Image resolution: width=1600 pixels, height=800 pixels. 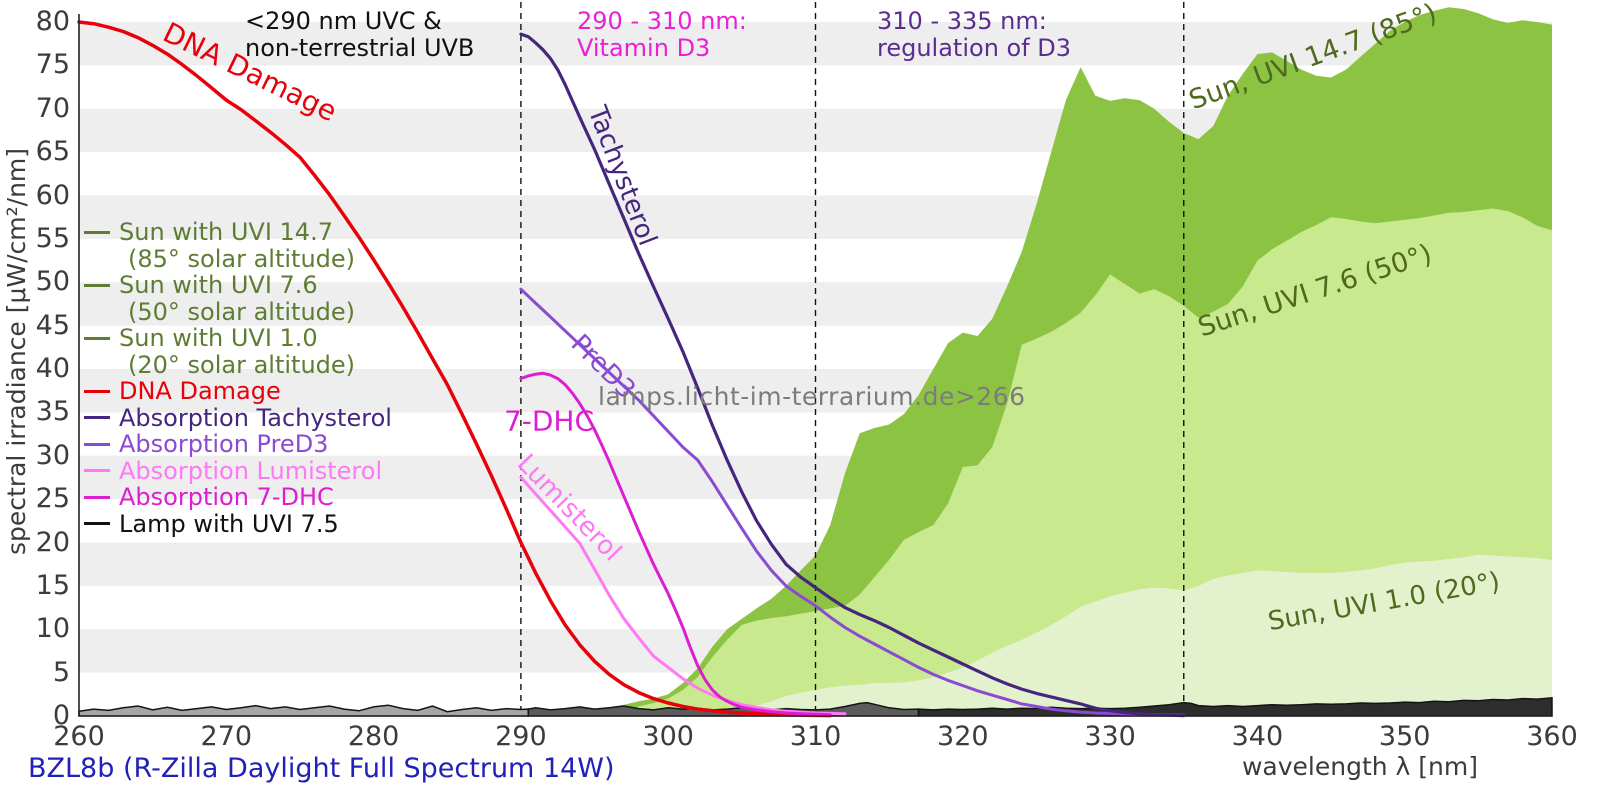 I want to click on series-area-sun-with-uvi-1.0-20-solar-altitude-, so click(x=1121, y=635).